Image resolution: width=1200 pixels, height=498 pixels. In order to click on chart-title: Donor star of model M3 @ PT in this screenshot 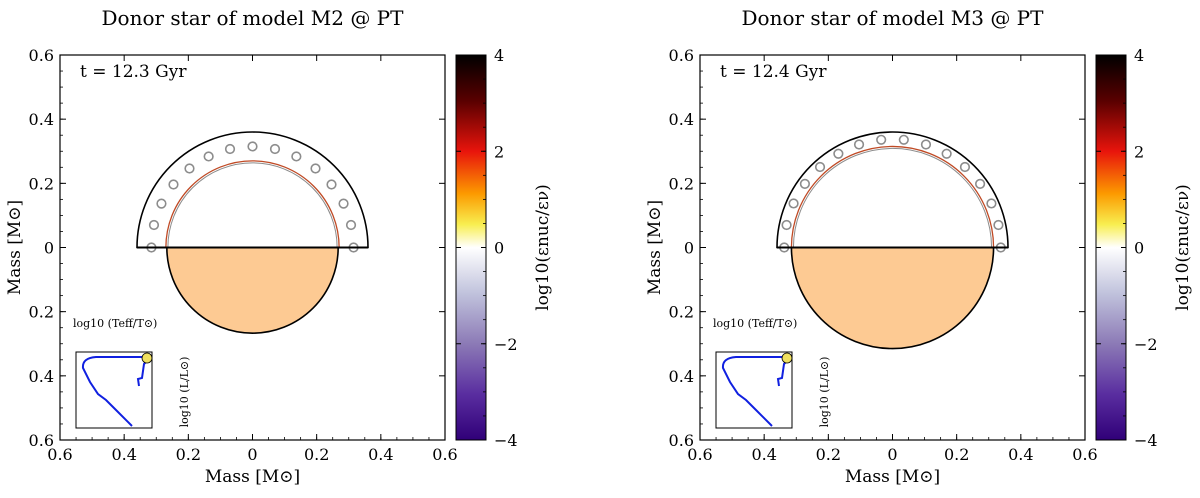, I will do `click(893, 18)`.